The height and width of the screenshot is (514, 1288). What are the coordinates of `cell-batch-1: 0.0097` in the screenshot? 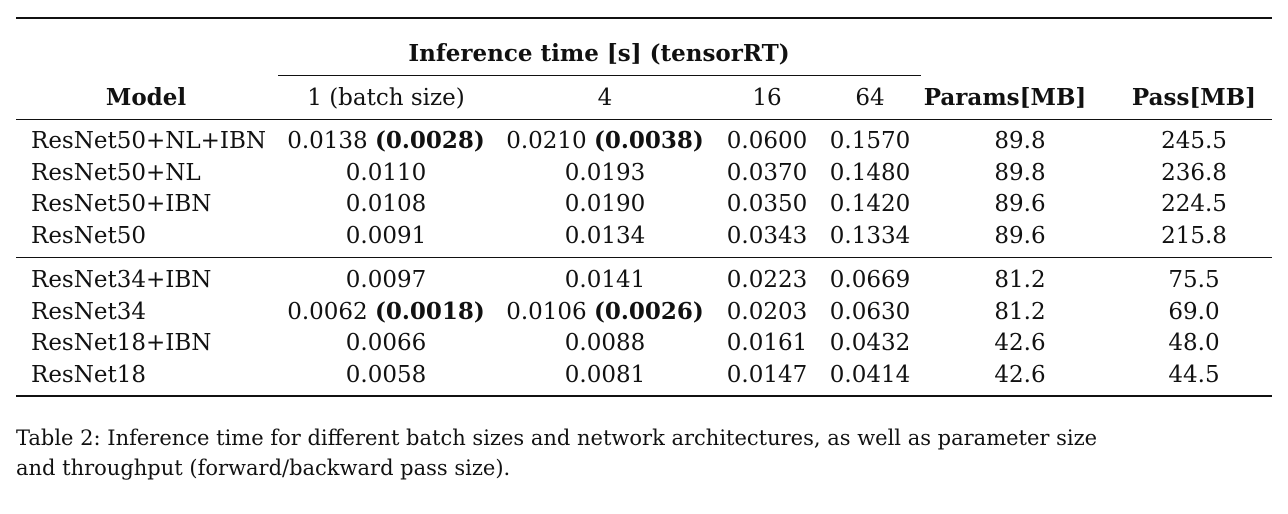 It's located at (386, 280).